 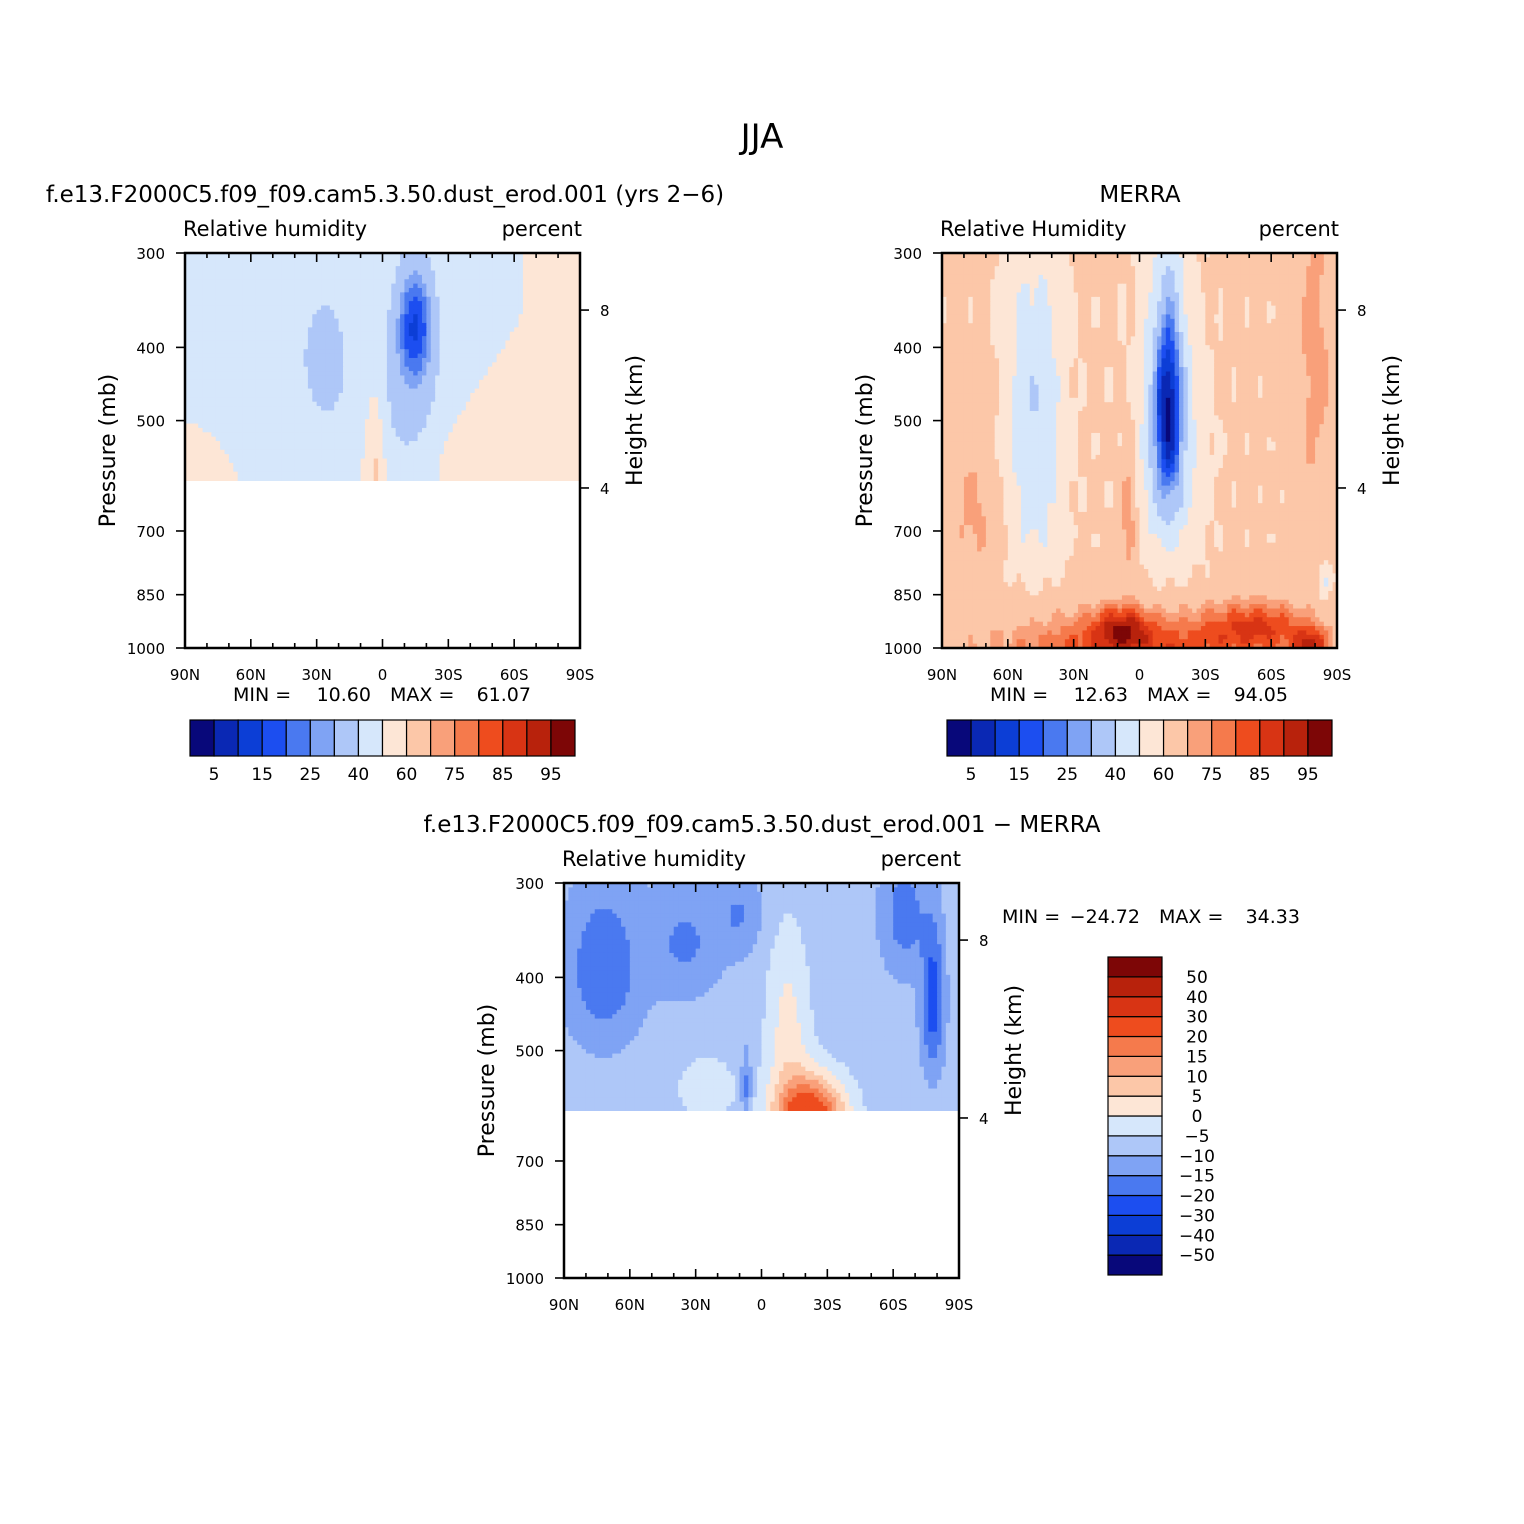 I want to click on max-value: 61.07, so click(x=504, y=695).